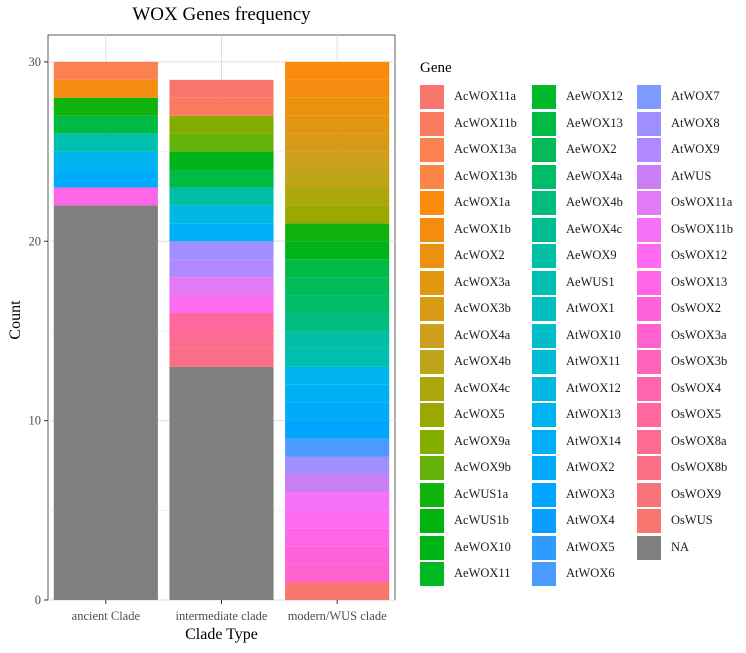 The width and height of the screenshot is (746, 653). I want to click on legend-label: AeWOX11, so click(482, 573).